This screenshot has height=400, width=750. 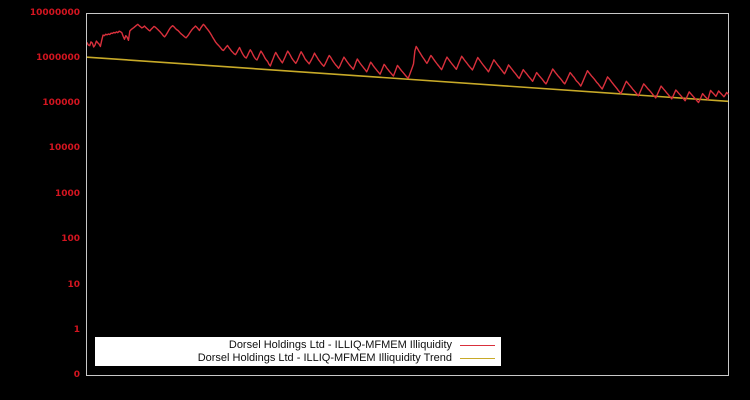 I want to click on y-tick-label: 10, so click(x=73, y=285).